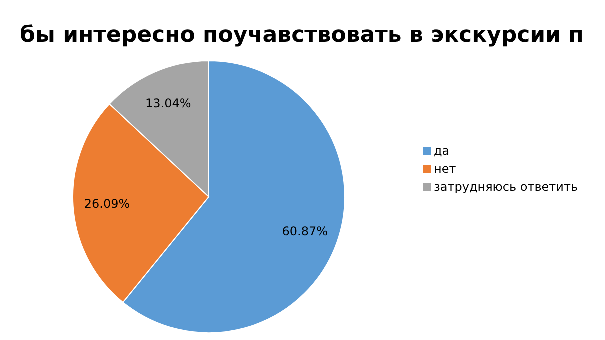  What do you see at coordinates (168, 103) in the screenshot?
I see `data-label: 13.04%` at bounding box center [168, 103].